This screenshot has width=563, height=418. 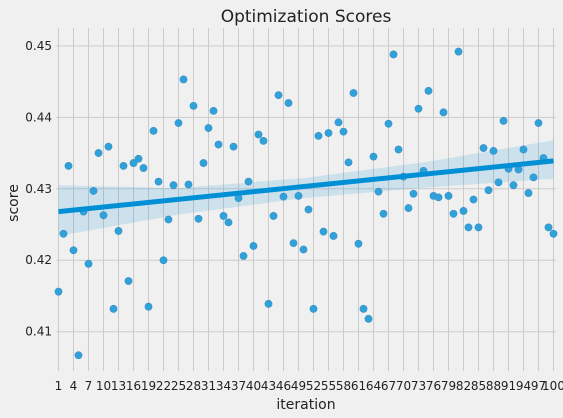 What do you see at coordinates (538, 386) in the screenshot?
I see `x-tick-label: 97` at bounding box center [538, 386].